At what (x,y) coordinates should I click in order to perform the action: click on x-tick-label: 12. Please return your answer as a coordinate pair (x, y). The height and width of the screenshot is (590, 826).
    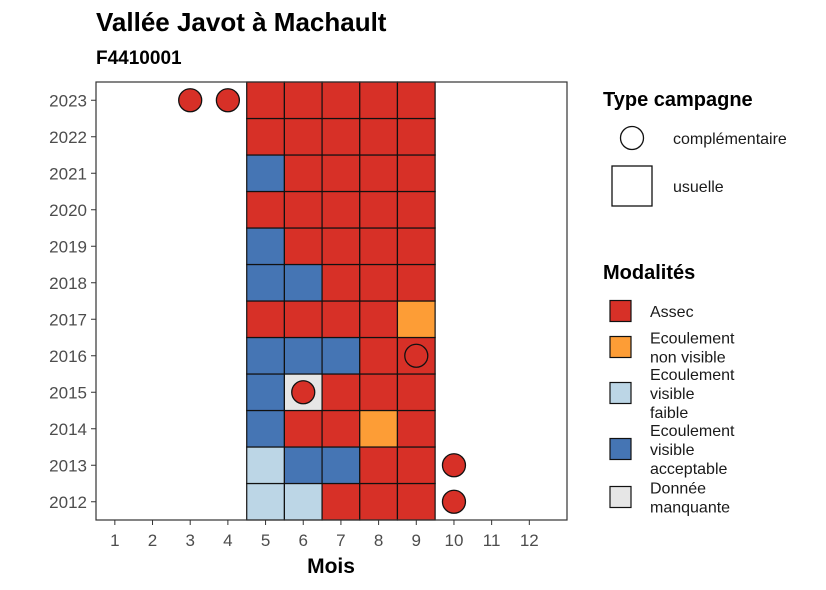
    Looking at the image, I should click on (529, 540).